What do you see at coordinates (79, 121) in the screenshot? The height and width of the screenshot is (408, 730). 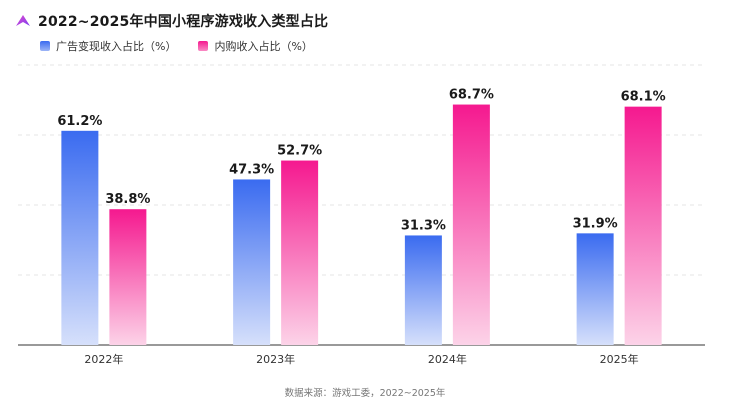 I see `data-label-ad-0: 61.2%` at bounding box center [79, 121].